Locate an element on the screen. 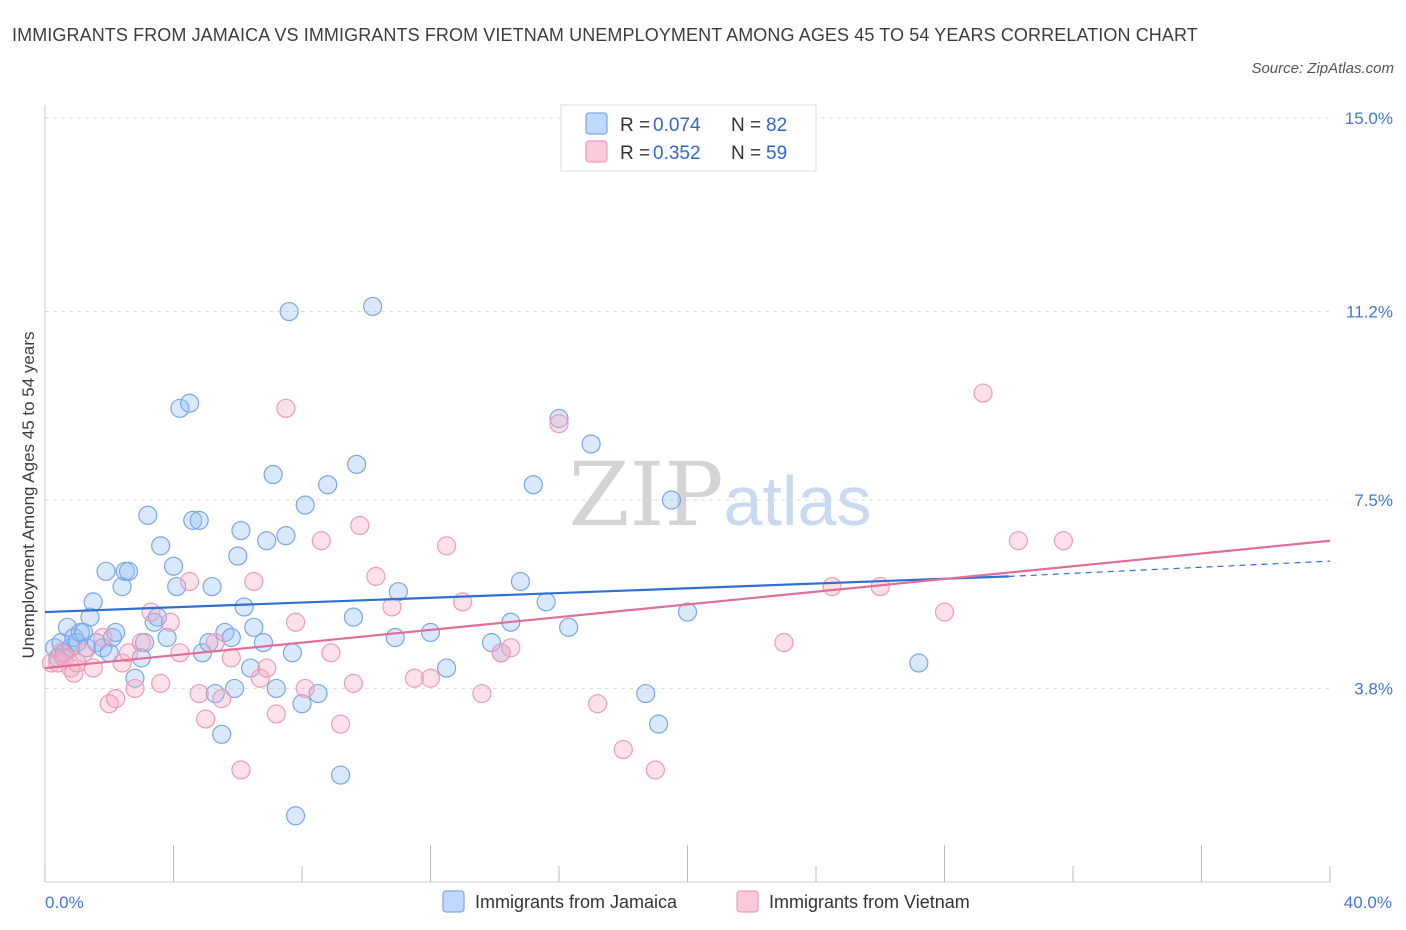 This screenshot has height=930, width=1406. correlation-legend: R = 0.074 N = 82 R = 0.352 N = 59 is located at coordinates (688, 138).